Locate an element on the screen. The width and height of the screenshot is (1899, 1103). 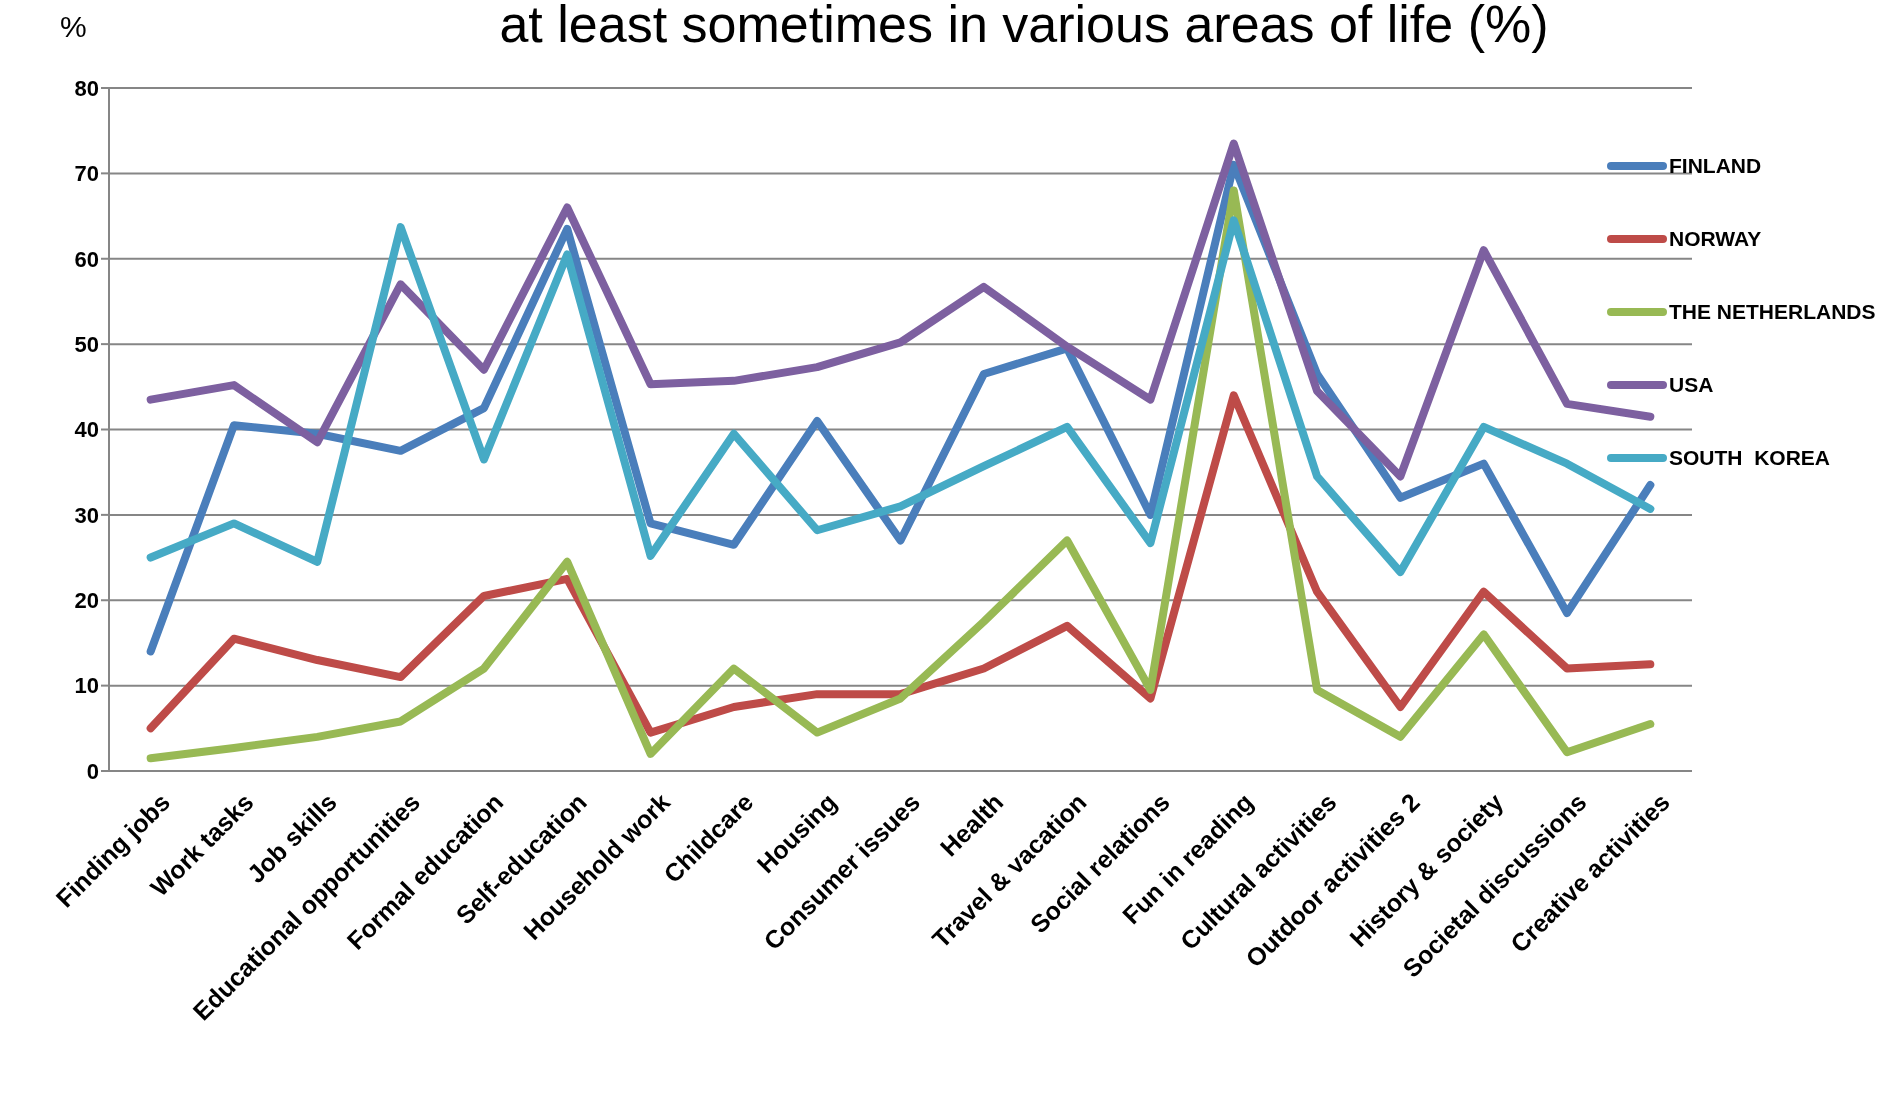
y-tick-label: 0 is located at coordinates (92, 771).